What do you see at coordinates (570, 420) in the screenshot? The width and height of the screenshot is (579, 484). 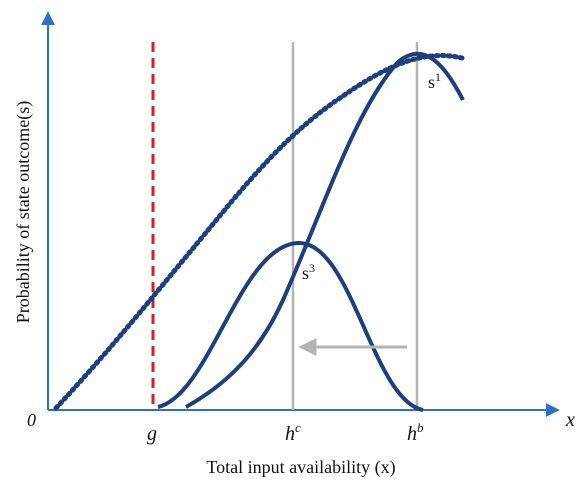 I see `x-axis-end-label: x` at bounding box center [570, 420].